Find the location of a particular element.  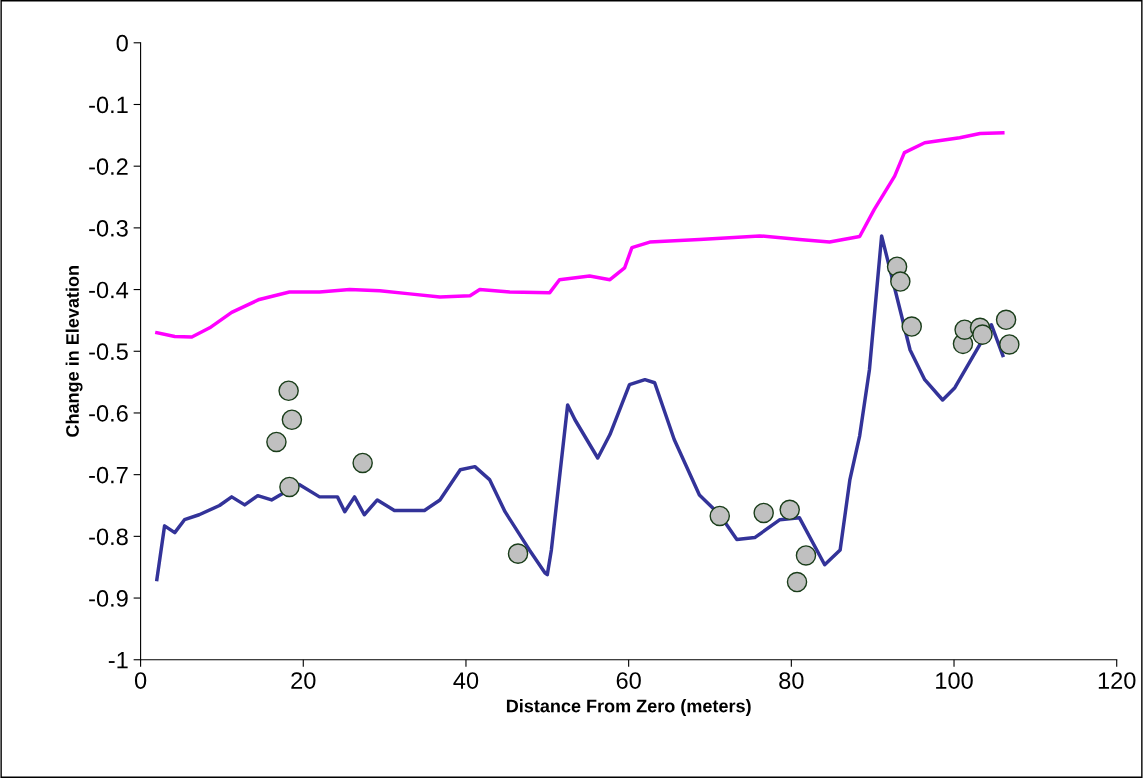

y-axis-title: Change in Elevation is located at coordinates (74, 351).